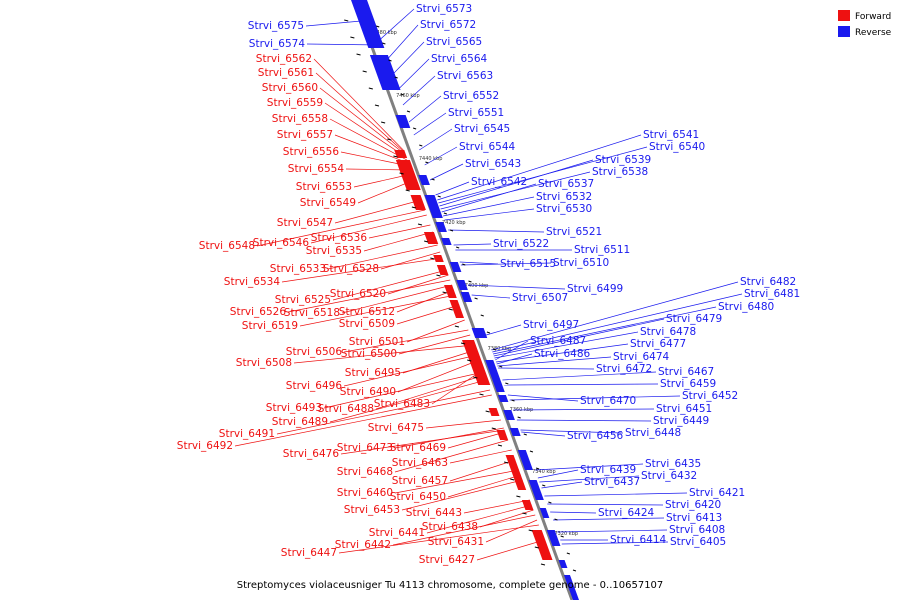  I want to click on gene-label: Strvi_6552, so click(471, 96).